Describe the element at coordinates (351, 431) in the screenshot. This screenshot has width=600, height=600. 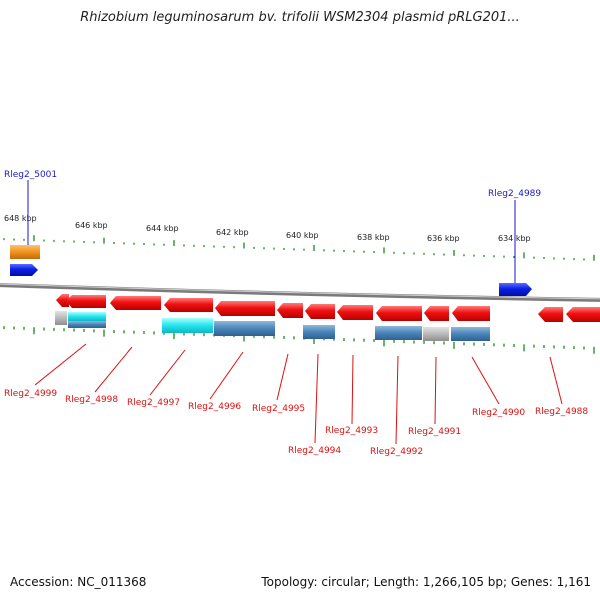
I see `label-rleg2-4993: Rleg2_4993` at that location.